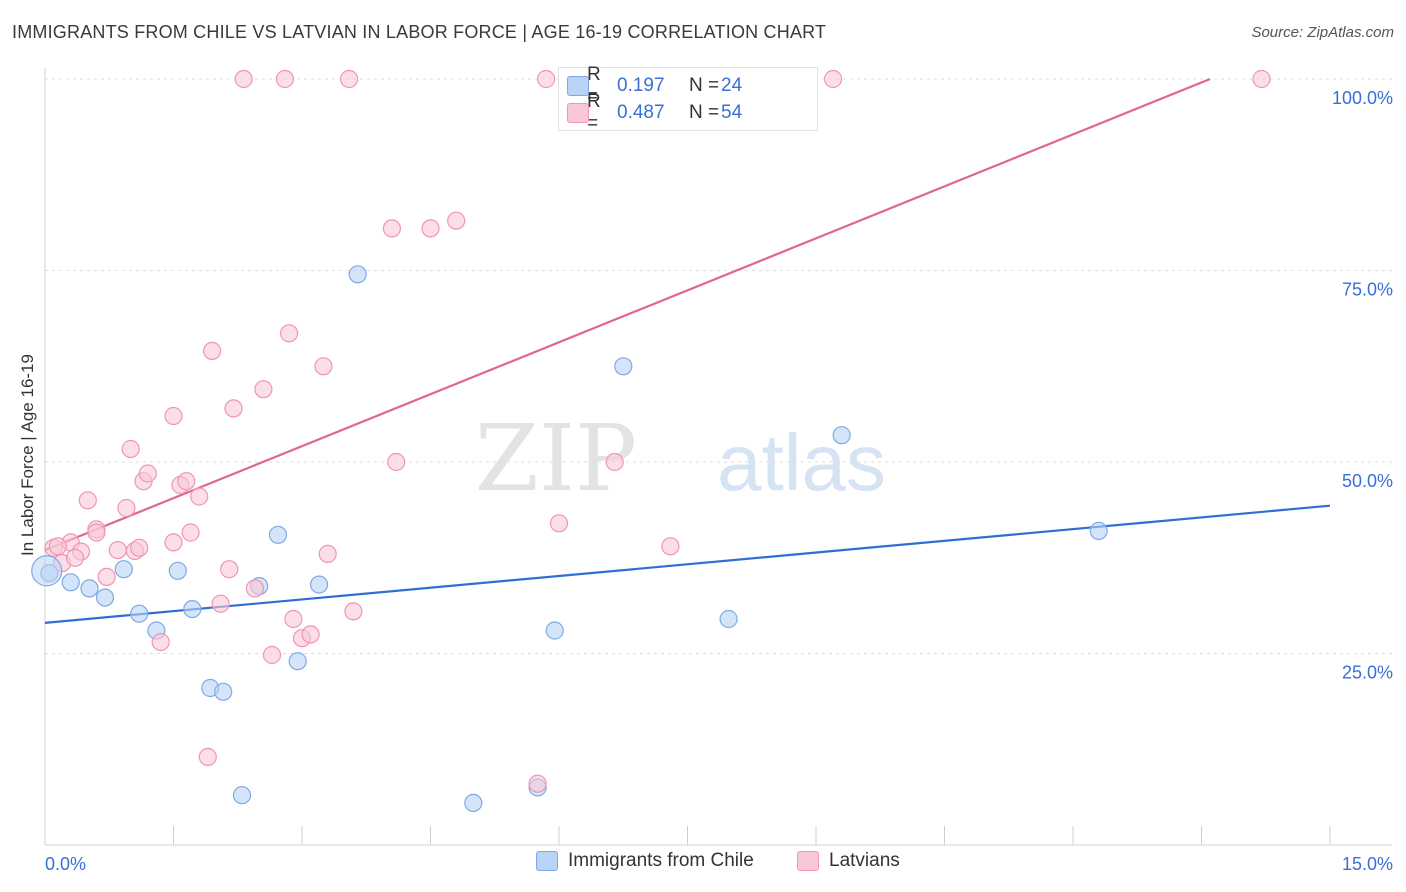 The image size is (1406, 892). I want to click on watermark: ZIP atlas, so click(680, 458).